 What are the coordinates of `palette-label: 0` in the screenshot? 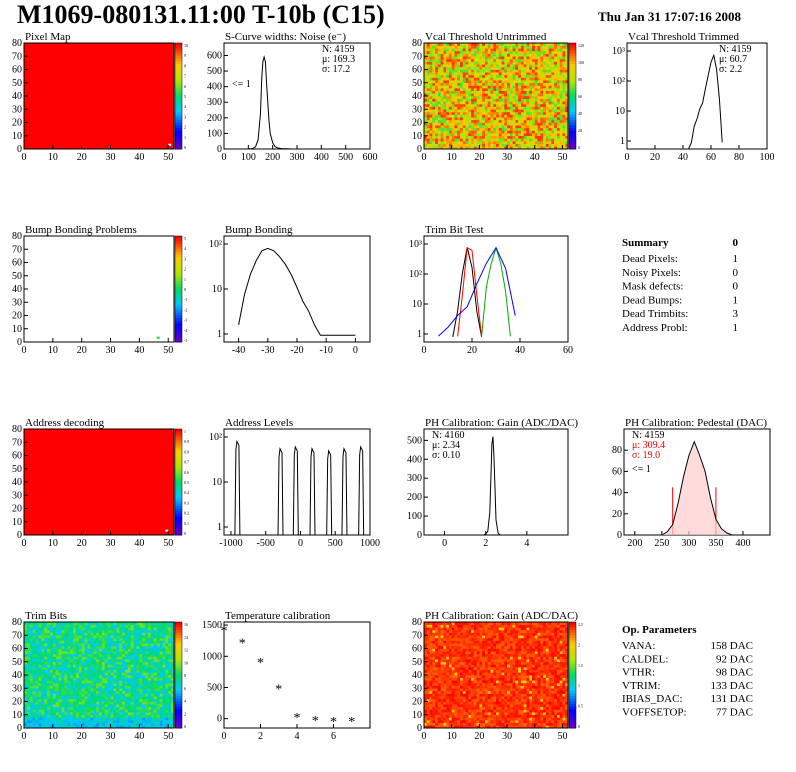 It's located at (185, 726).